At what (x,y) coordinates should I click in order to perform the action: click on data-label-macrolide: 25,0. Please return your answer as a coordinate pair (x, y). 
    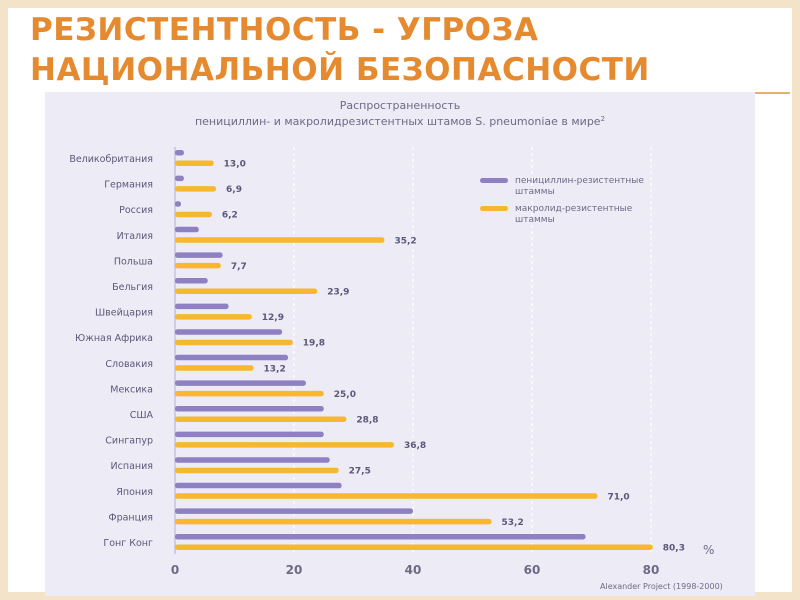
    Looking at the image, I should click on (345, 395).